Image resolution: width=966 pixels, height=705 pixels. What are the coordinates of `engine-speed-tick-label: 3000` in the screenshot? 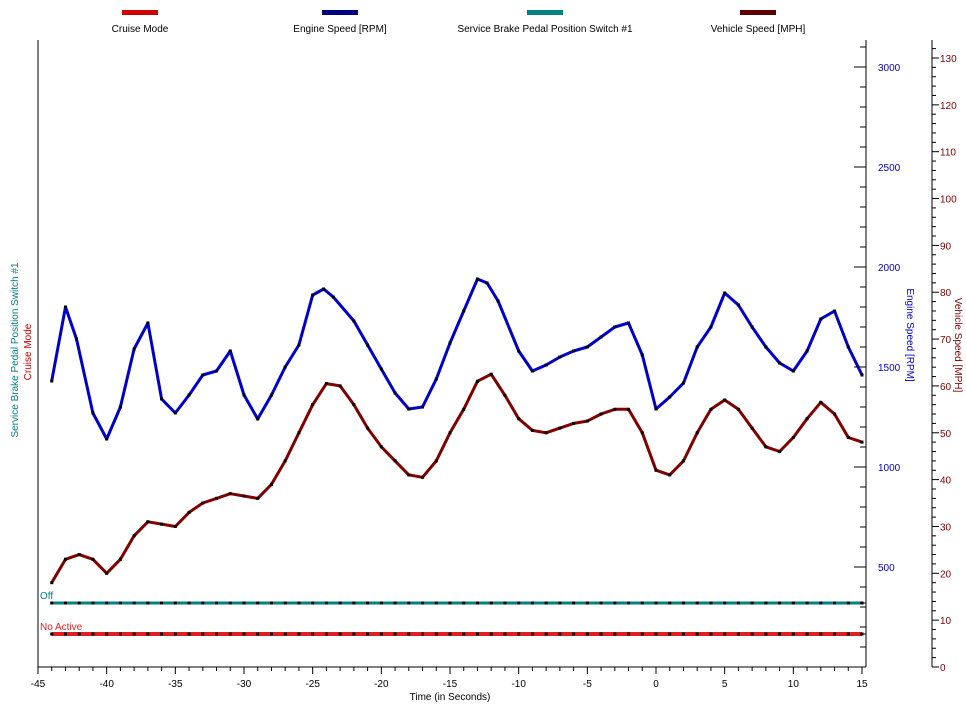 It's located at (889, 68).